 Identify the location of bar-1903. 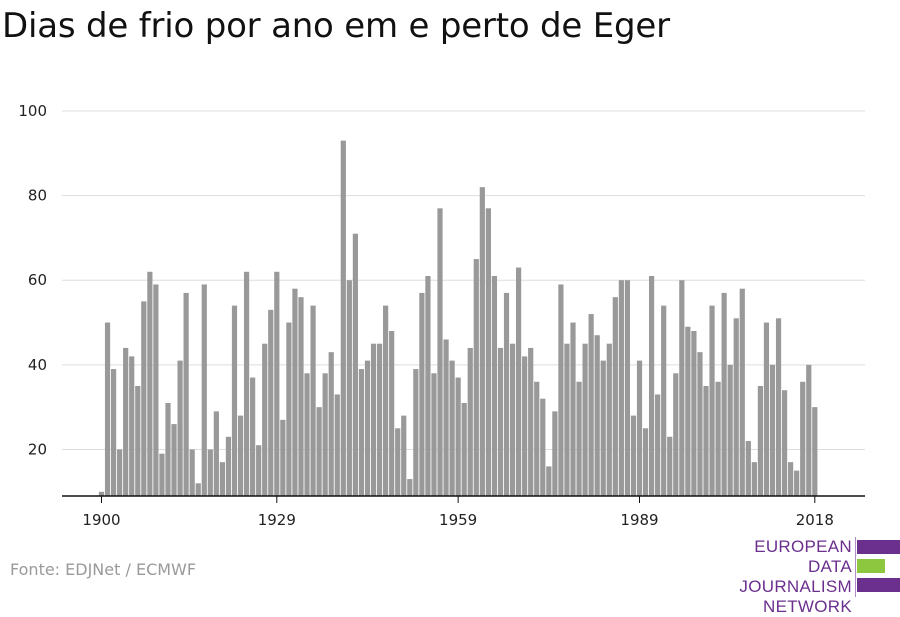
(120, 472).